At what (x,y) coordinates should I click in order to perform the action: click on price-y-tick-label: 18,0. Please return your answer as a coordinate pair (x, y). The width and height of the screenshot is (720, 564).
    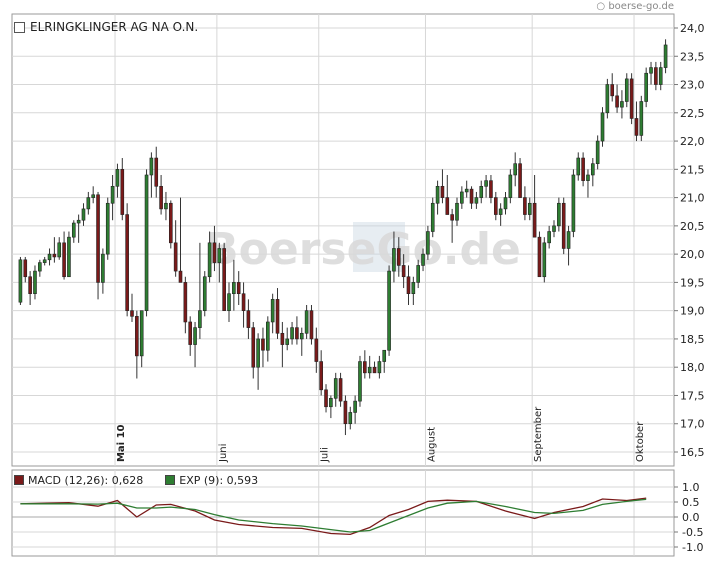
    Looking at the image, I should click on (692, 367).